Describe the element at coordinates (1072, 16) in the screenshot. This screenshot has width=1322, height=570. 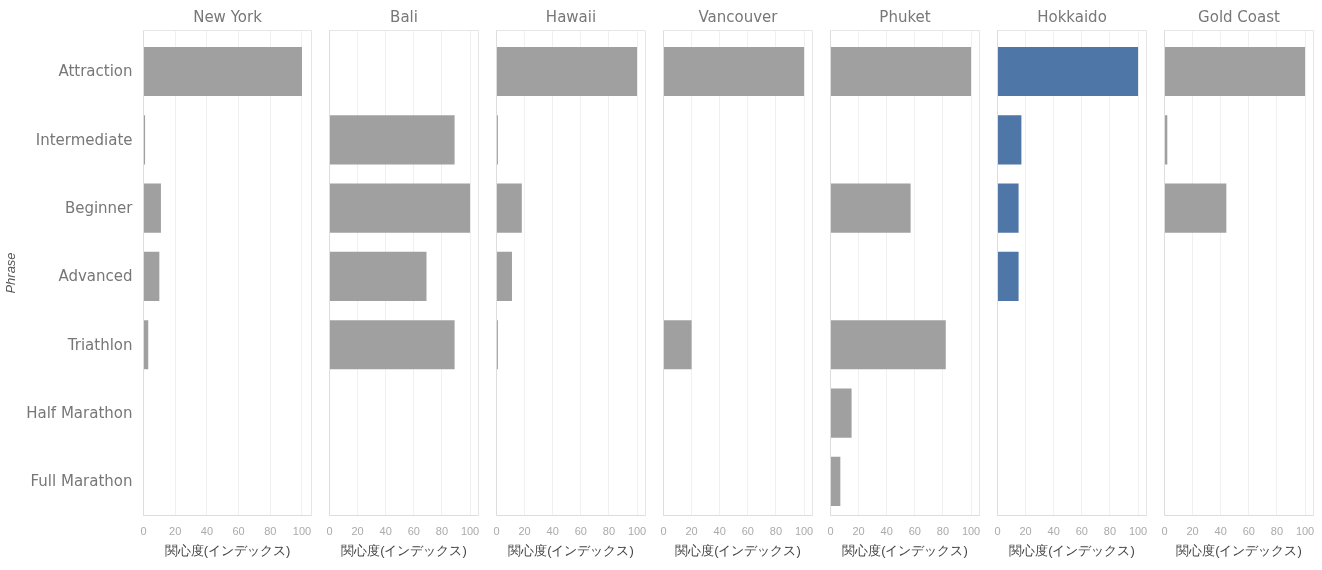
I see `chart-title: Hokkaido` at that location.